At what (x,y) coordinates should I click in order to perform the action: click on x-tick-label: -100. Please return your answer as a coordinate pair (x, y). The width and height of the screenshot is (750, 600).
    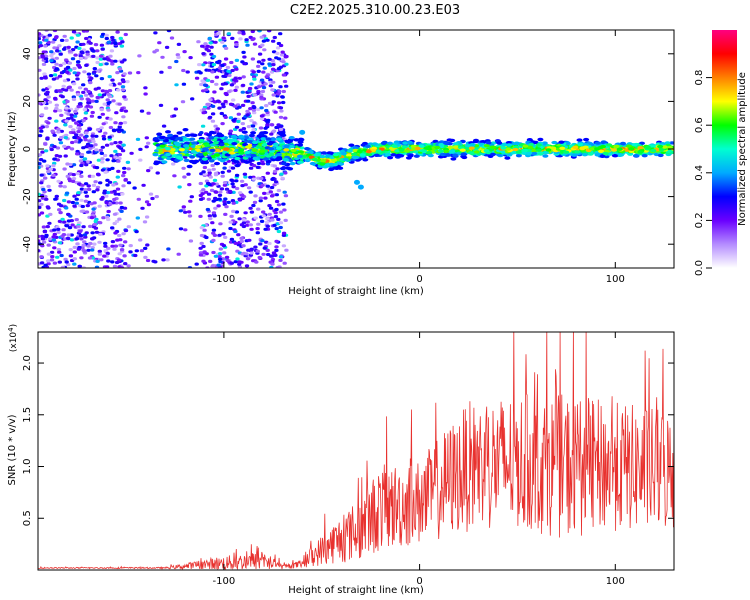
    Looking at the image, I should click on (224, 279).